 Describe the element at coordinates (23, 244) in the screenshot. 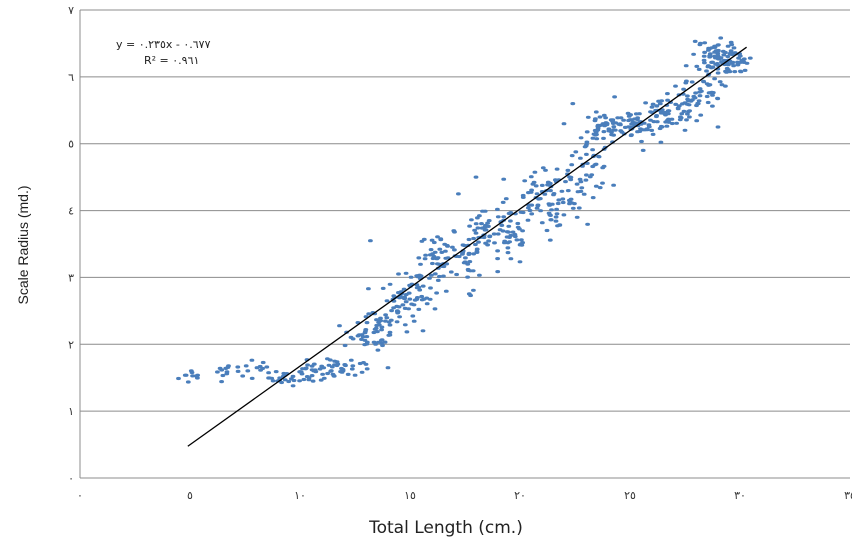

I see `y-axis-title: Scale Radius (md.)` at that location.